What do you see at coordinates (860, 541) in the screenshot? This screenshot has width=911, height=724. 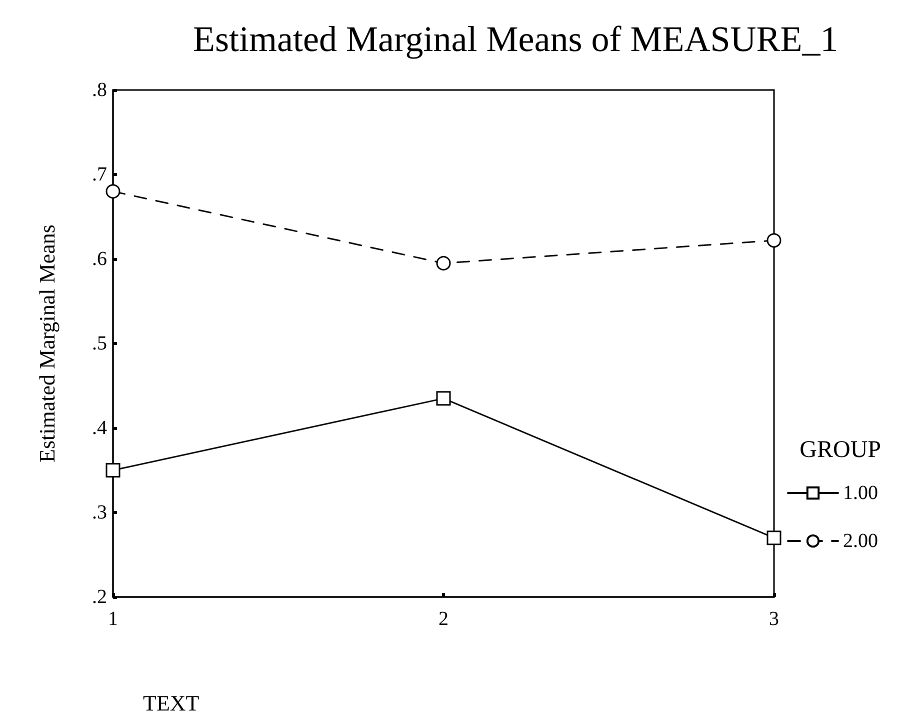 I see `legend-label: 2.00` at bounding box center [860, 541].